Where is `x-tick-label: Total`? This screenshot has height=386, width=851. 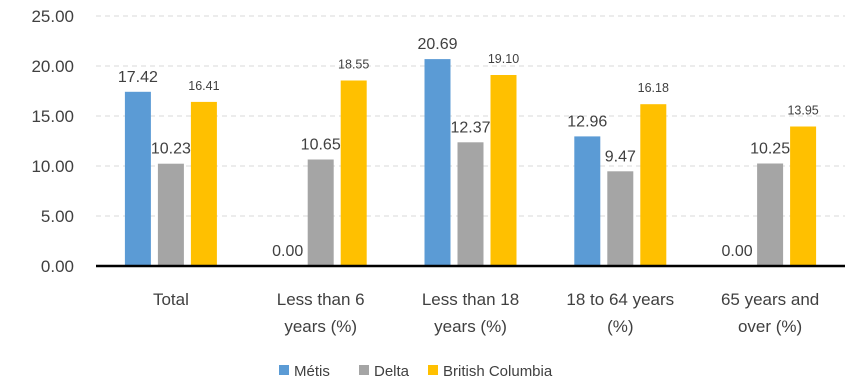
x-tick-label: Total is located at coordinates (171, 299).